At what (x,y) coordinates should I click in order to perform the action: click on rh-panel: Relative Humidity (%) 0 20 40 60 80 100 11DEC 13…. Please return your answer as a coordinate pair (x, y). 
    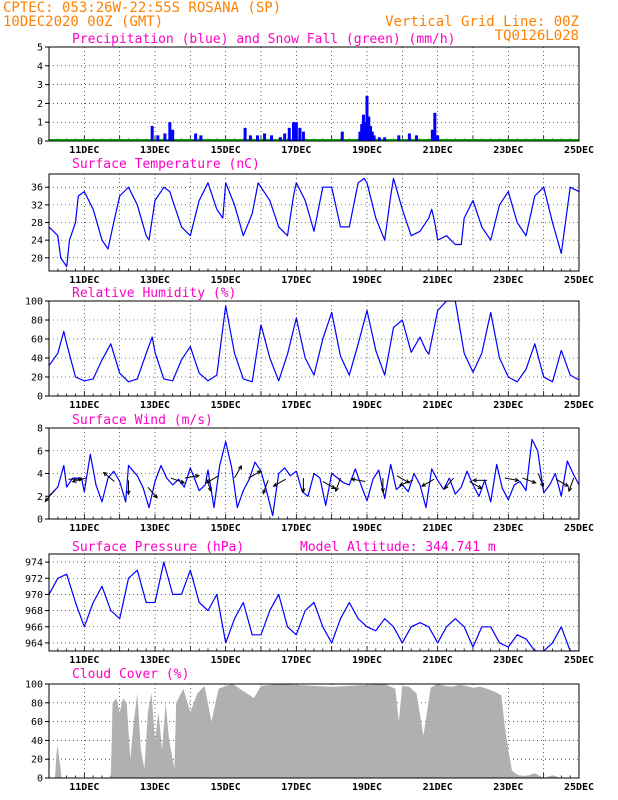
    Looking at the image, I should click on (309, 348).